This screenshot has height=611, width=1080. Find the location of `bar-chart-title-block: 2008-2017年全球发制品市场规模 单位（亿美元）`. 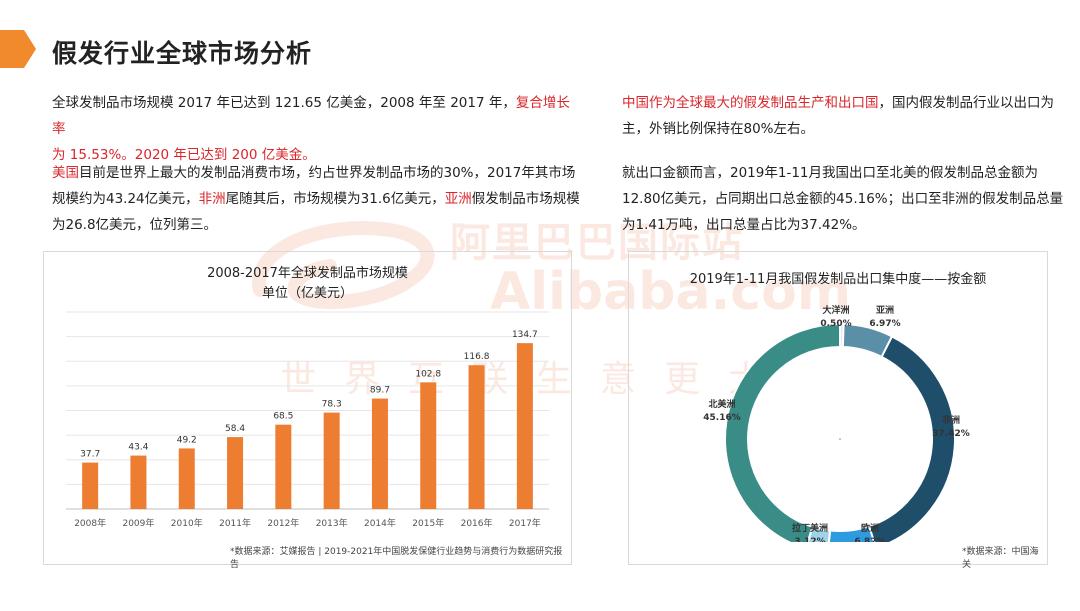

bar-chart-title-block: 2008-2017年全球发制品市场规模 单位（亿美元） is located at coordinates (307, 284).